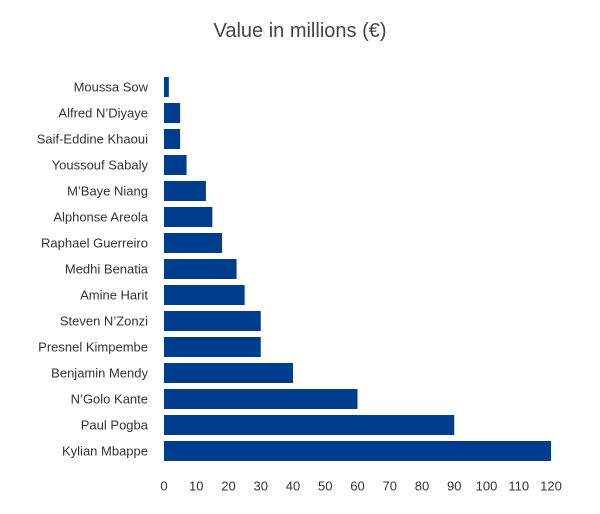 This screenshot has height=514, width=600. What do you see at coordinates (390, 486) in the screenshot?
I see `x-tick-label-7: 70` at bounding box center [390, 486].